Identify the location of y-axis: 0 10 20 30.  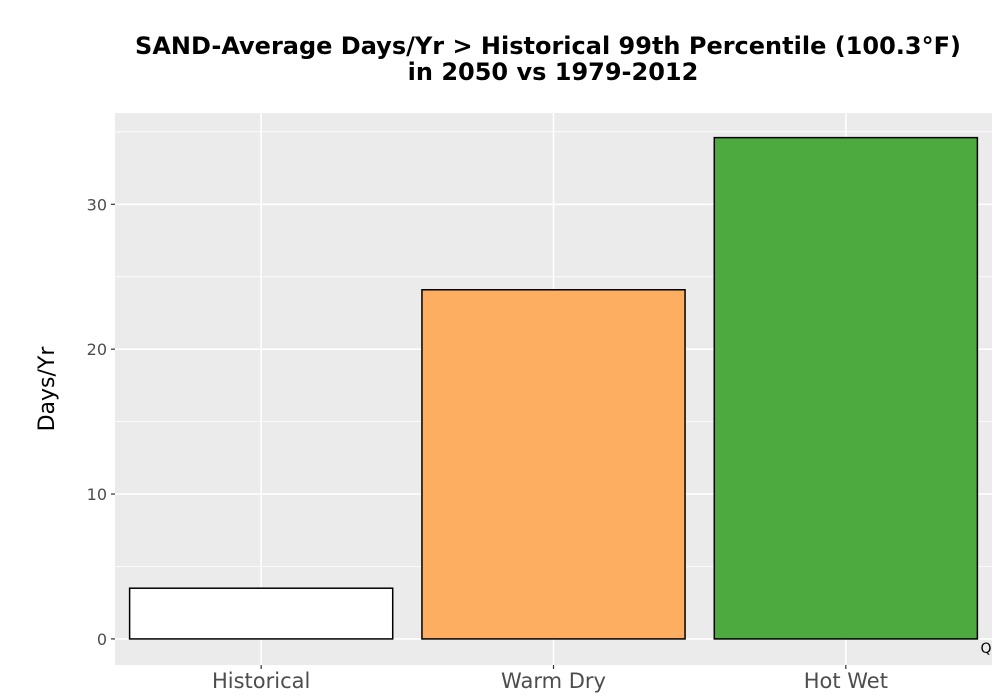
(101, 422).